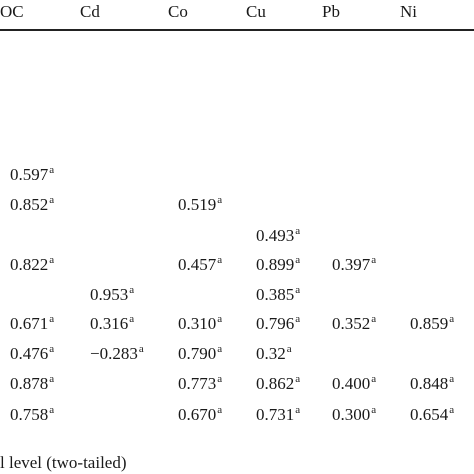 Image resolution: width=474 pixels, height=474 pixels. I want to click on table-cell-ni: 0.848a, so click(432, 384).